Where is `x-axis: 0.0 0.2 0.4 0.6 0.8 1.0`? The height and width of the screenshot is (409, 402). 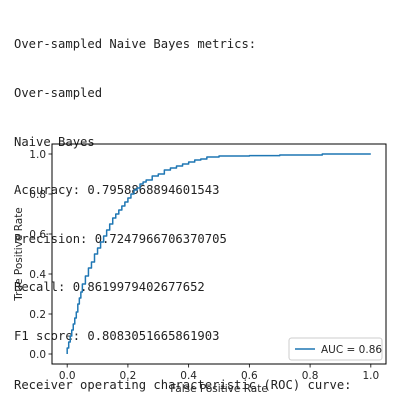 x-axis: 0.0 0.2 0.4 0.6 0.8 1.0 is located at coordinates (219, 373).